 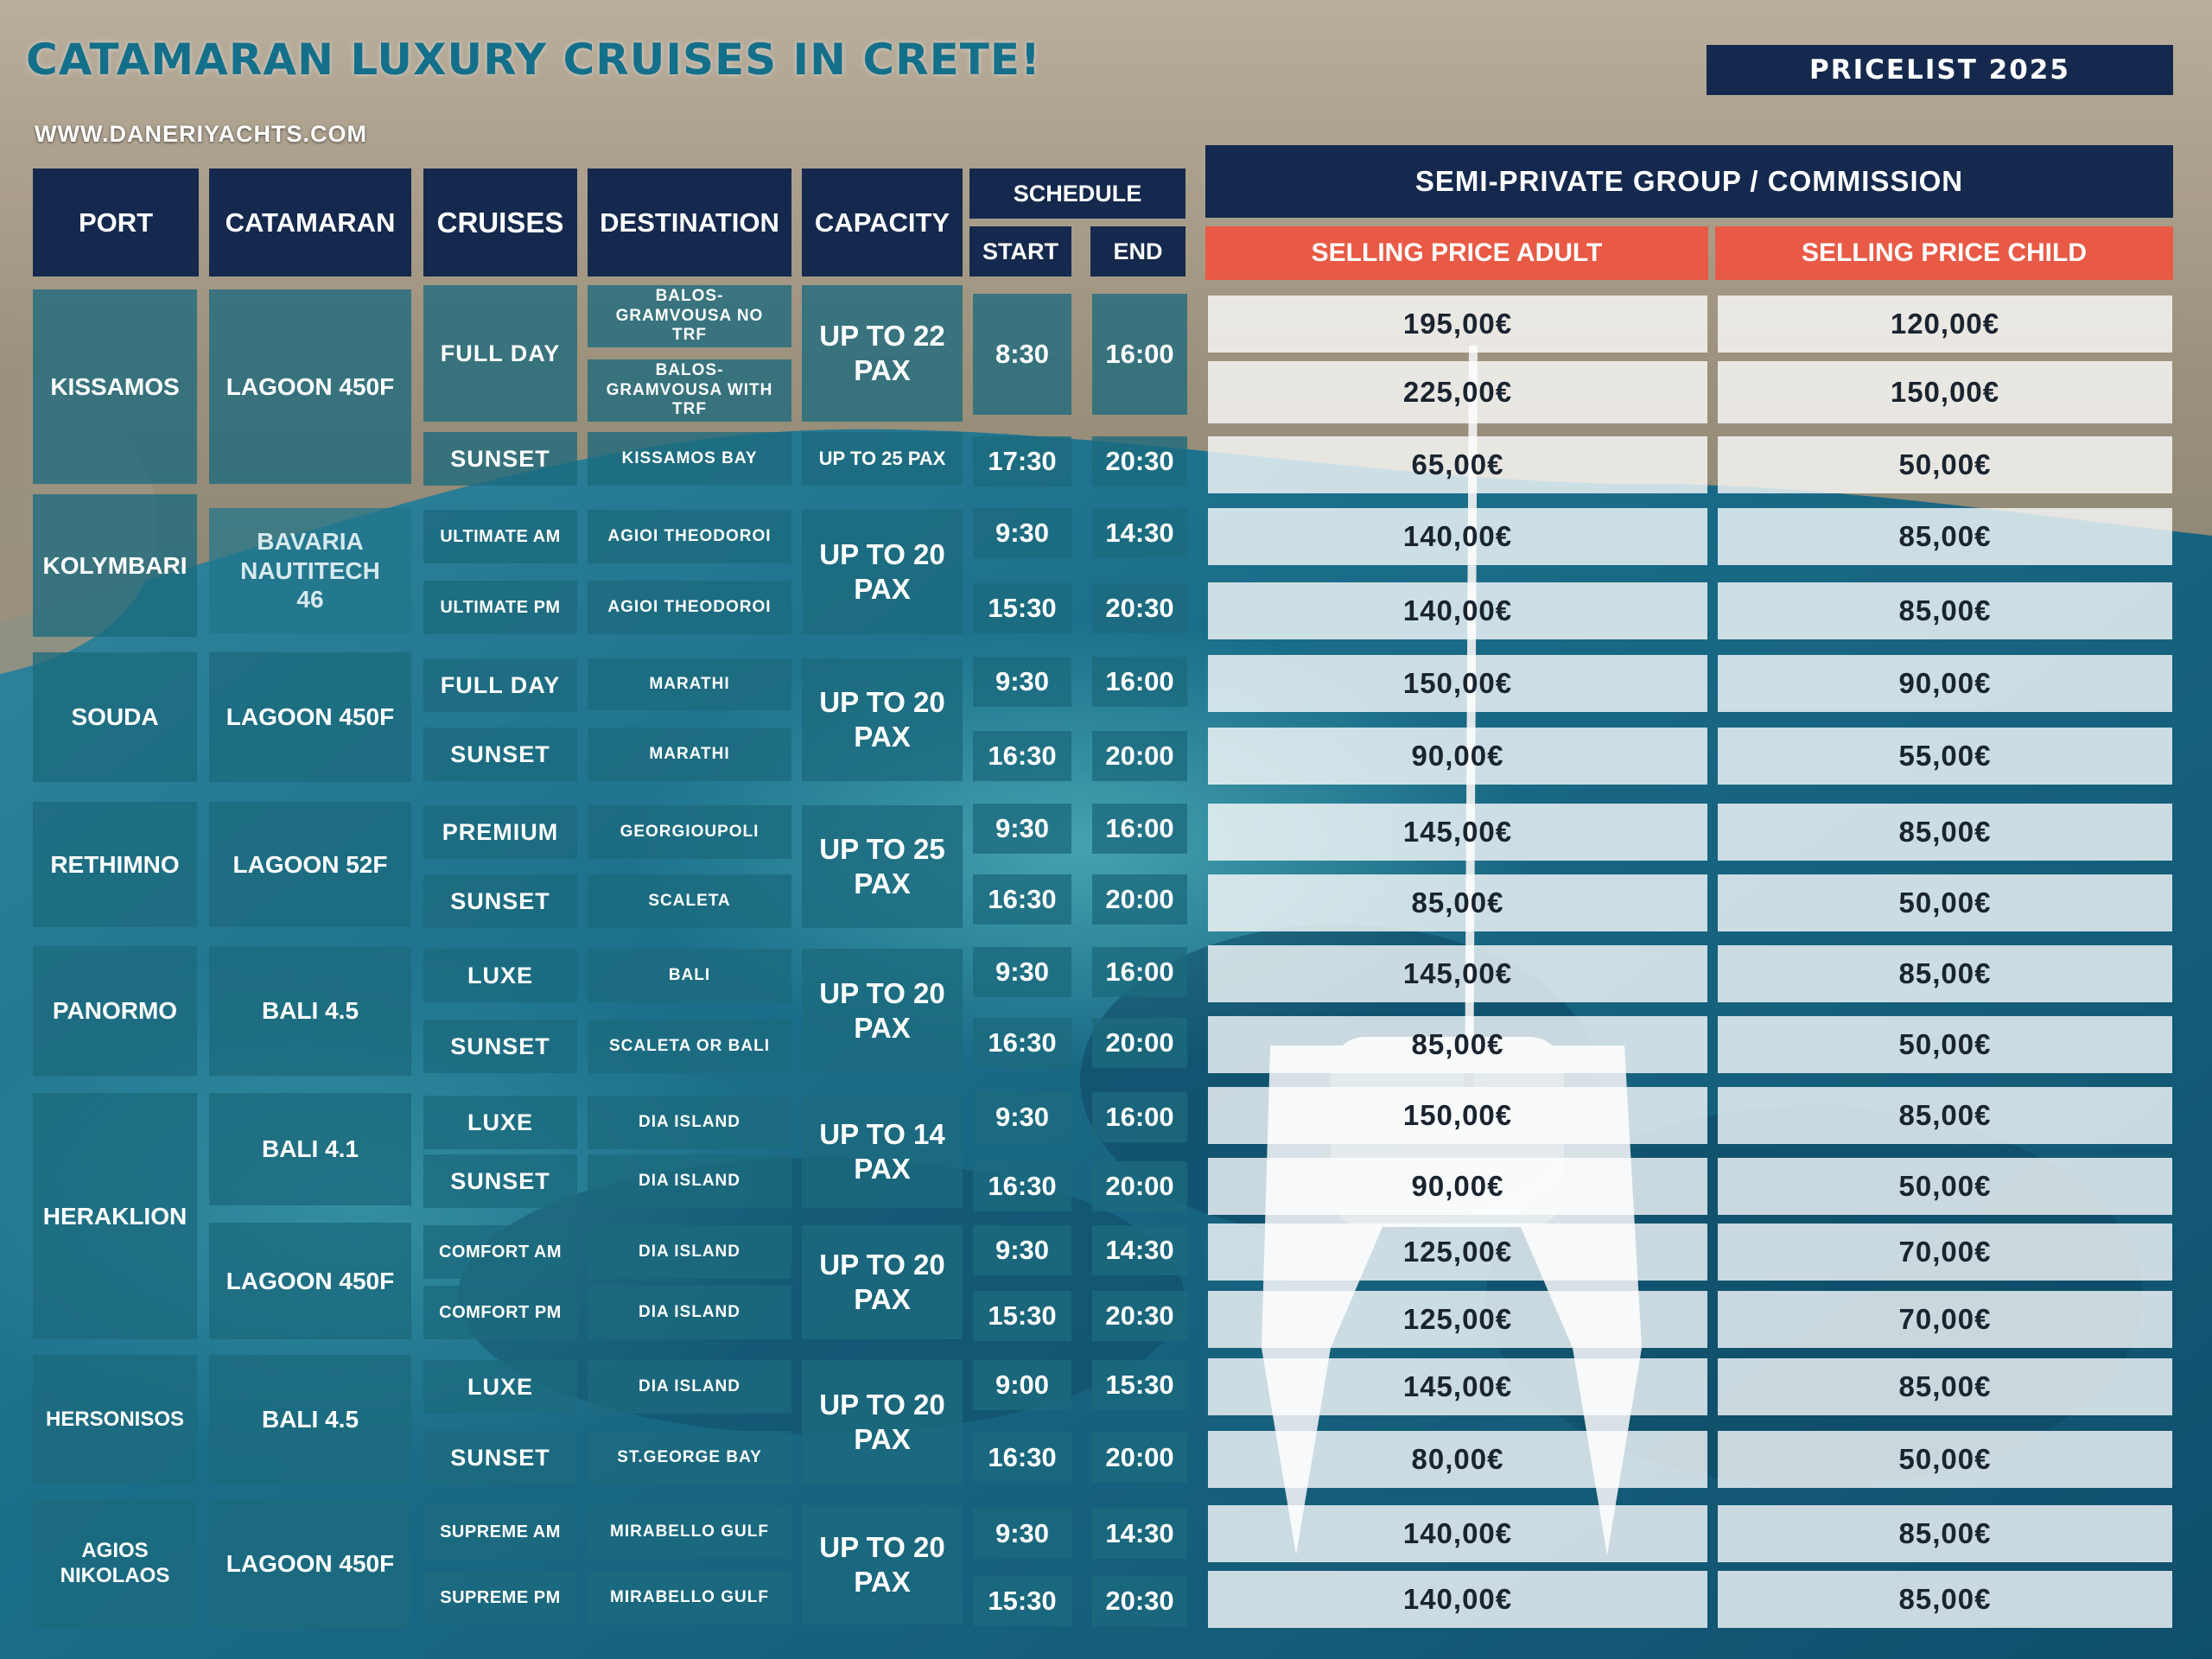 What do you see at coordinates (882, 222) in the screenshot?
I see `header-capacity: CAPACITY` at bounding box center [882, 222].